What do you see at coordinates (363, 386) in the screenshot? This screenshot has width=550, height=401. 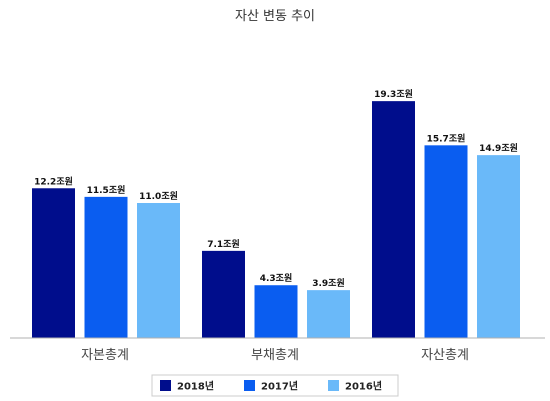 I see `legend-label-2016: 2016년` at bounding box center [363, 386].